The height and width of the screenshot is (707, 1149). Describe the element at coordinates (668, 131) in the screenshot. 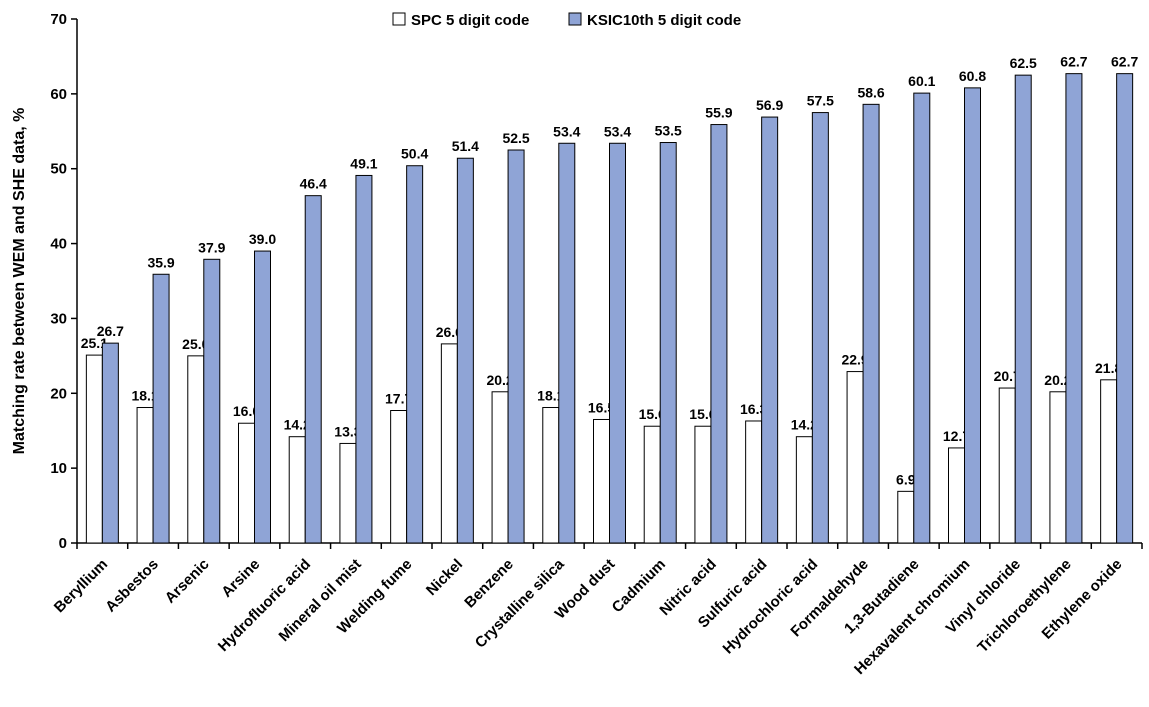

I see `data-label-ksic: 53.5` at that location.